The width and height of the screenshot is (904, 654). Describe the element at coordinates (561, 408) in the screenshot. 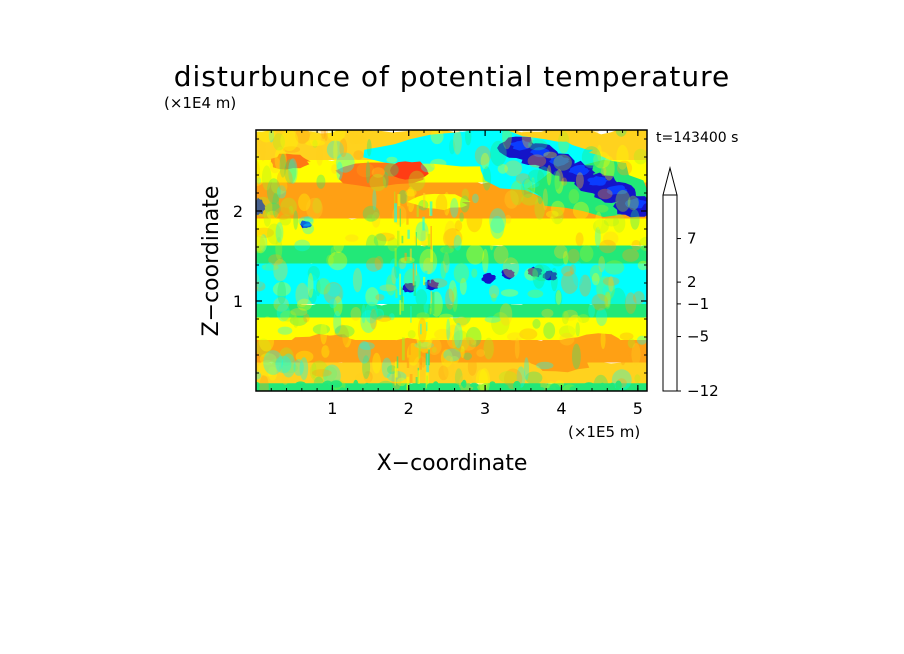

I see `x-tick-label: 4` at that location.